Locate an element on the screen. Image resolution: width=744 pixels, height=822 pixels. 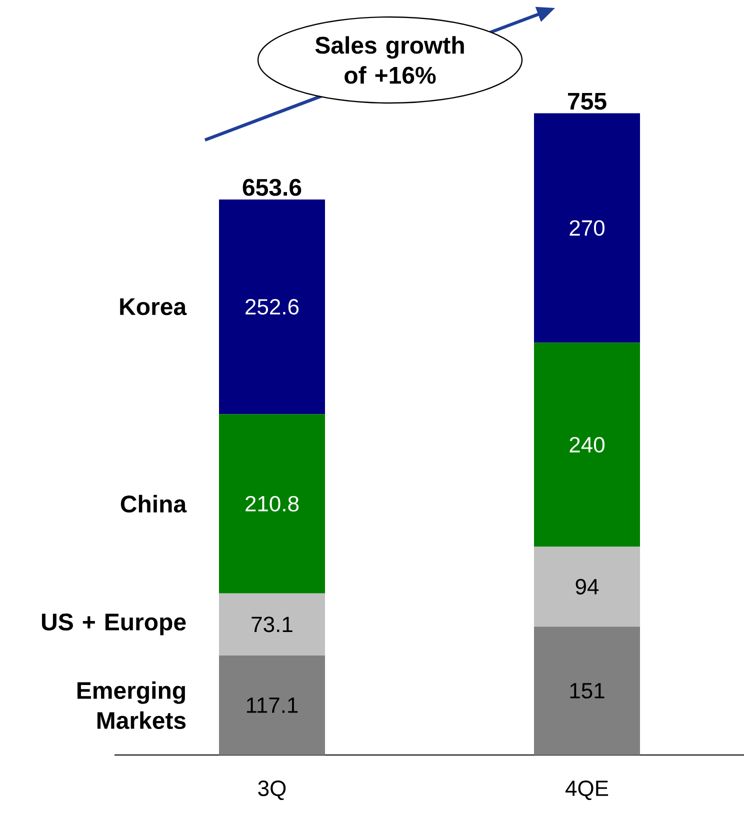
total-label: 653.6 is located at coordinates (272, 187).